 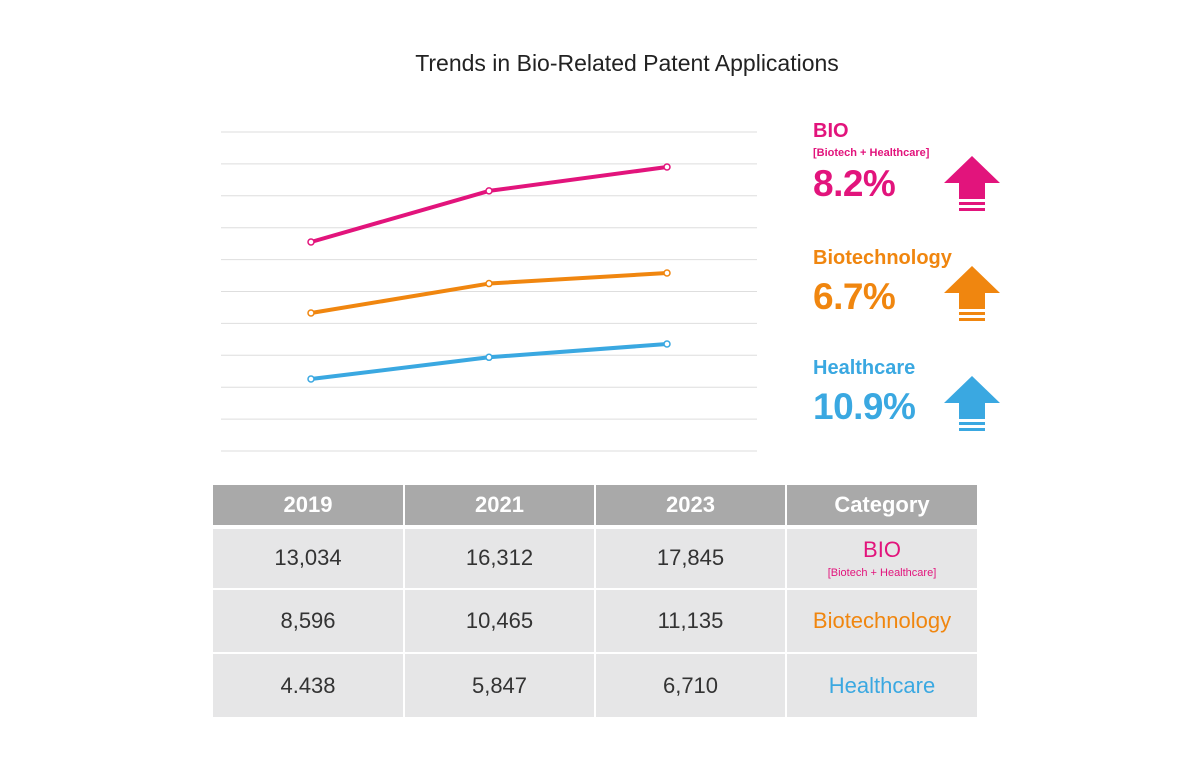 I want to click on table-cell: 13,034, so click(x=309, y=558).